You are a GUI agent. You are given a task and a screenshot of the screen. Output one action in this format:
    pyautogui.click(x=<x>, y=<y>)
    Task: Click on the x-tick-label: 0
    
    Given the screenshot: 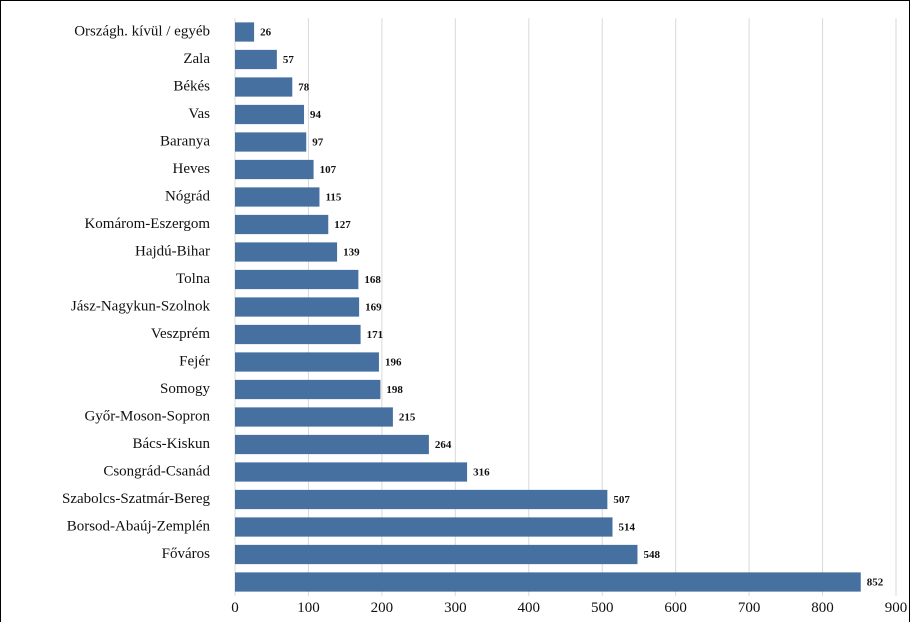 What is the action you would take?
    pyautogui.click(x=235, y=608)
    